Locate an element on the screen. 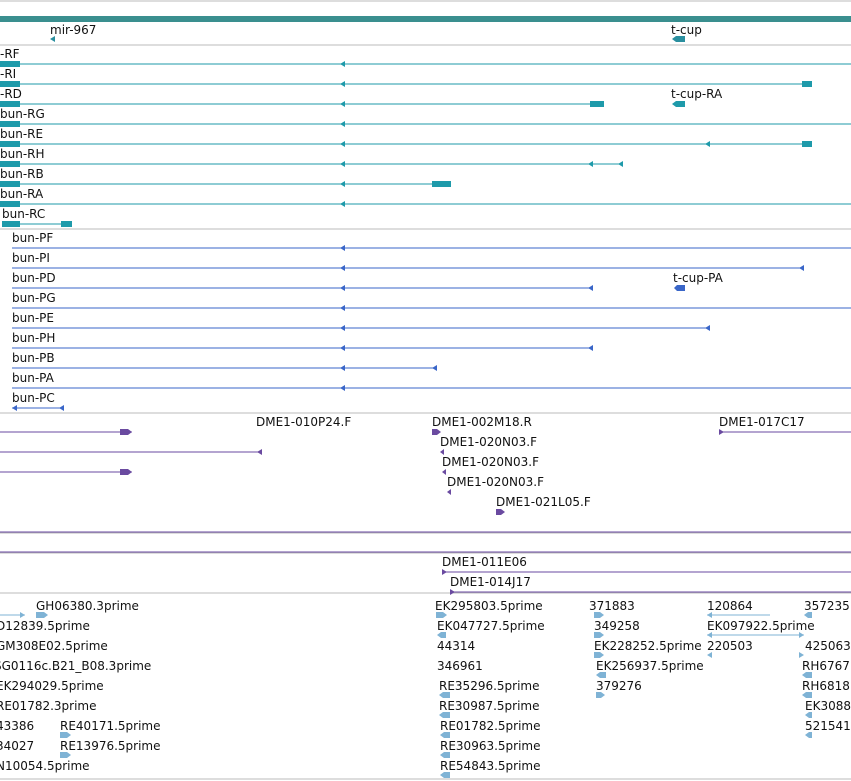 This screenshot has width=851, height=781. est-label: 220503 is located at coordinates (730, 646).